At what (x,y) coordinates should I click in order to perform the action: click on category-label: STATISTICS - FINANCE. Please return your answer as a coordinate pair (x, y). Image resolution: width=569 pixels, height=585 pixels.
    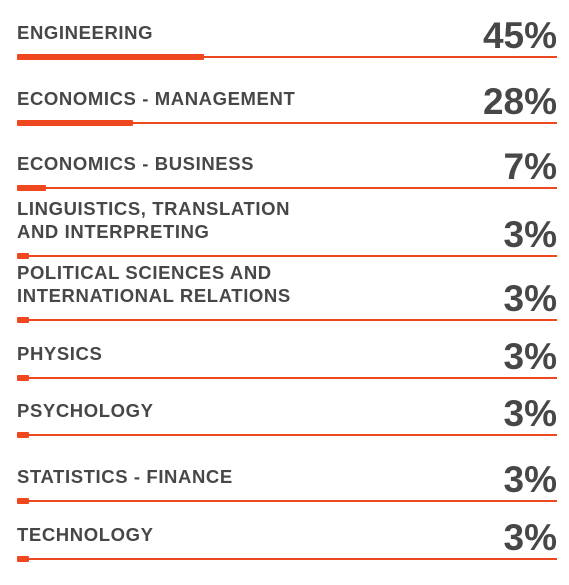
    Looking at the image, I should click on (125, 476).